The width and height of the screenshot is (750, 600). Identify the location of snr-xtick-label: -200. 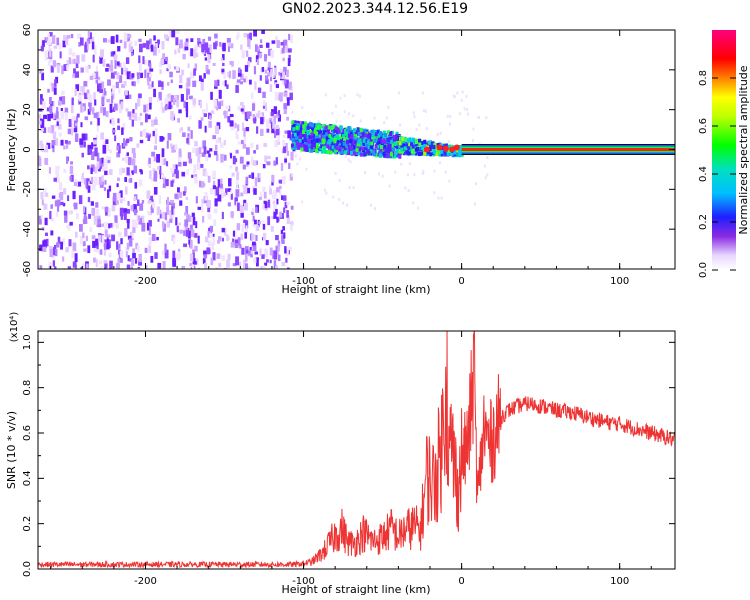
(145, 581).